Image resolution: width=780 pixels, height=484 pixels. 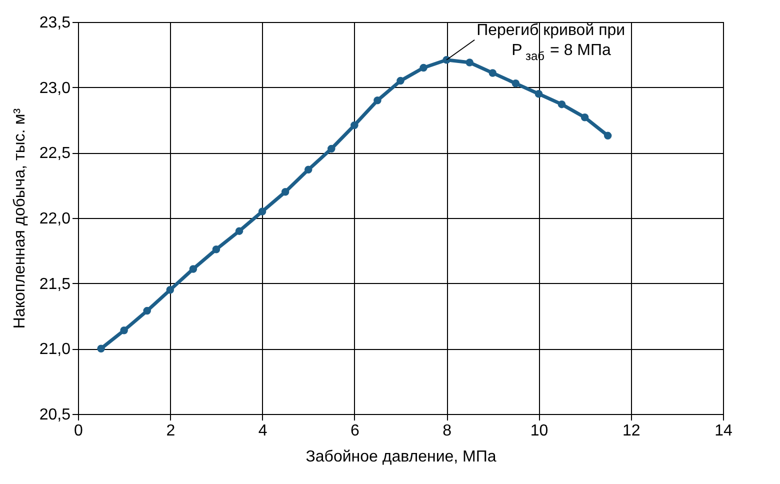 What do you see at coordinates (55, 349) in the screenshot?
I see `y-tick-label: 21,0` at bounding box center [55, 349].